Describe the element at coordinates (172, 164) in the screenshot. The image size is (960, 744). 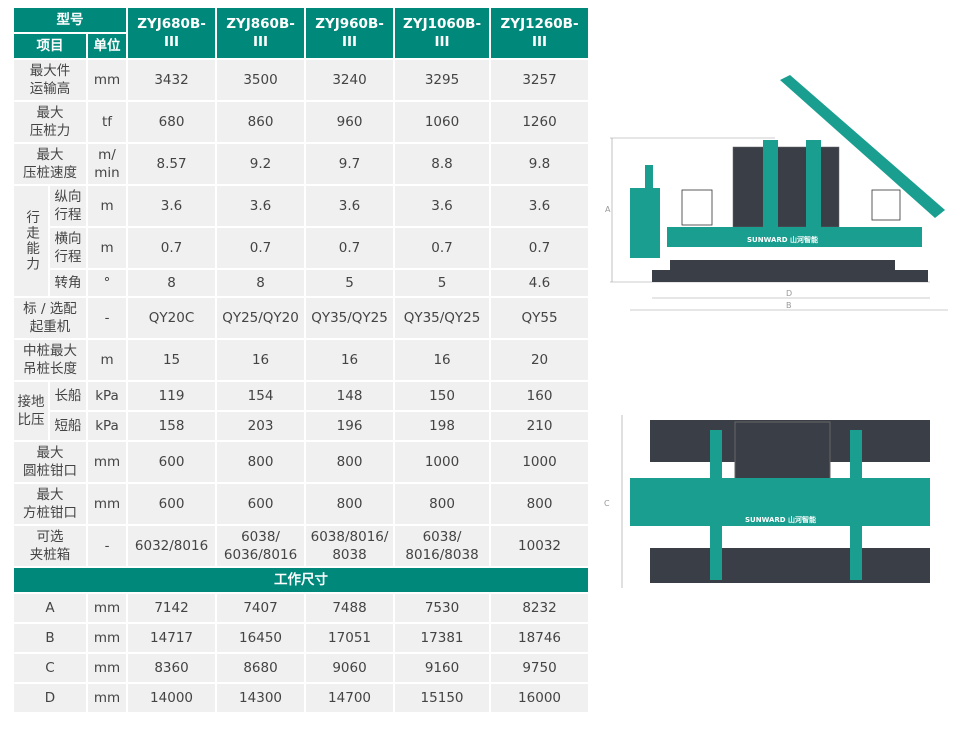
I see `value-cell: 8.57` at that location.